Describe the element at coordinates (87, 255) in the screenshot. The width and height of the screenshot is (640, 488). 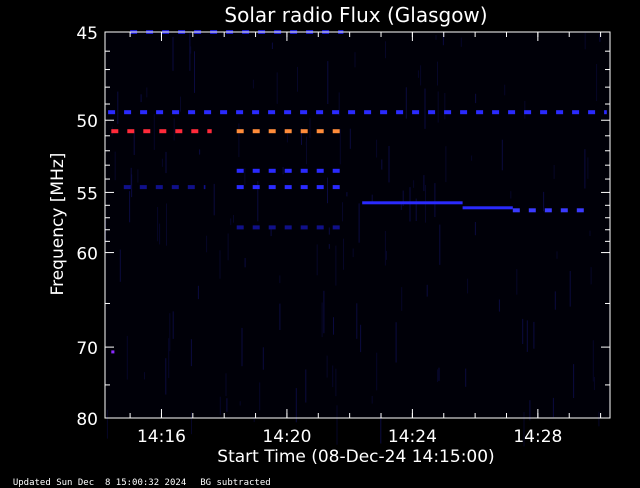
I see `y-tick-label: 60` at that location.